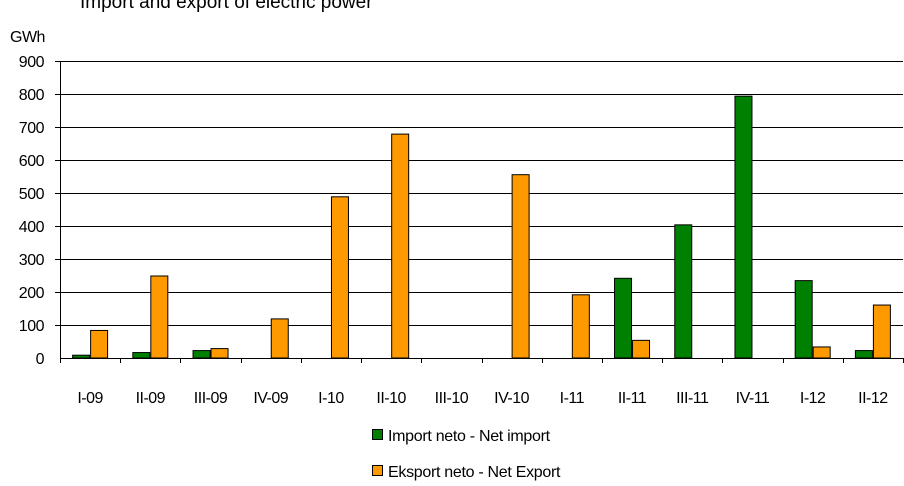 Image resolution: width=904 pixels, height=486 pixels. I want to click on legend-label: Import neto - Net import, so click(469, 436).